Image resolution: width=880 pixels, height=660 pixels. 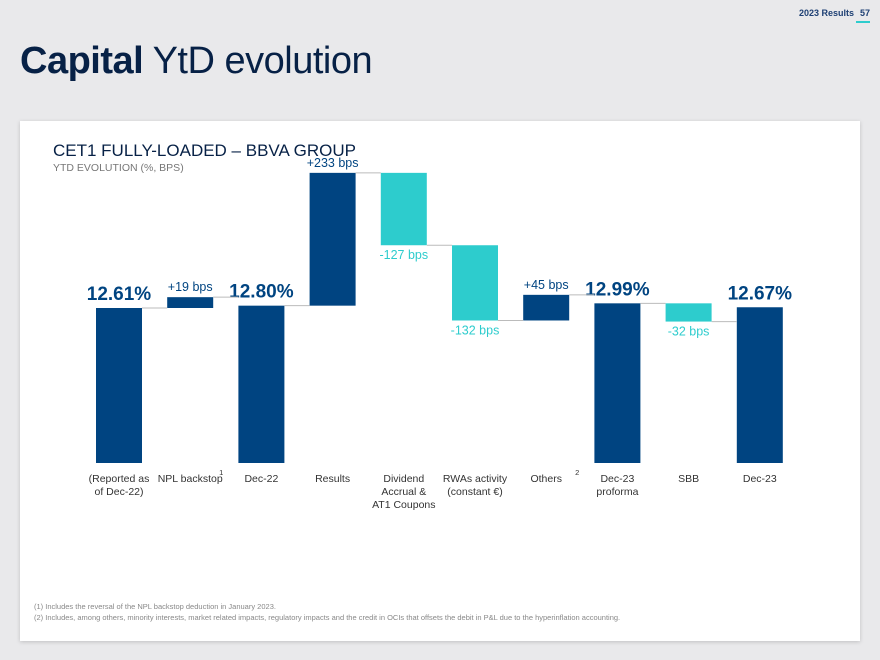 I want to click on category-label-0-line-1: of Dec-22), so click(x=118, y=492).